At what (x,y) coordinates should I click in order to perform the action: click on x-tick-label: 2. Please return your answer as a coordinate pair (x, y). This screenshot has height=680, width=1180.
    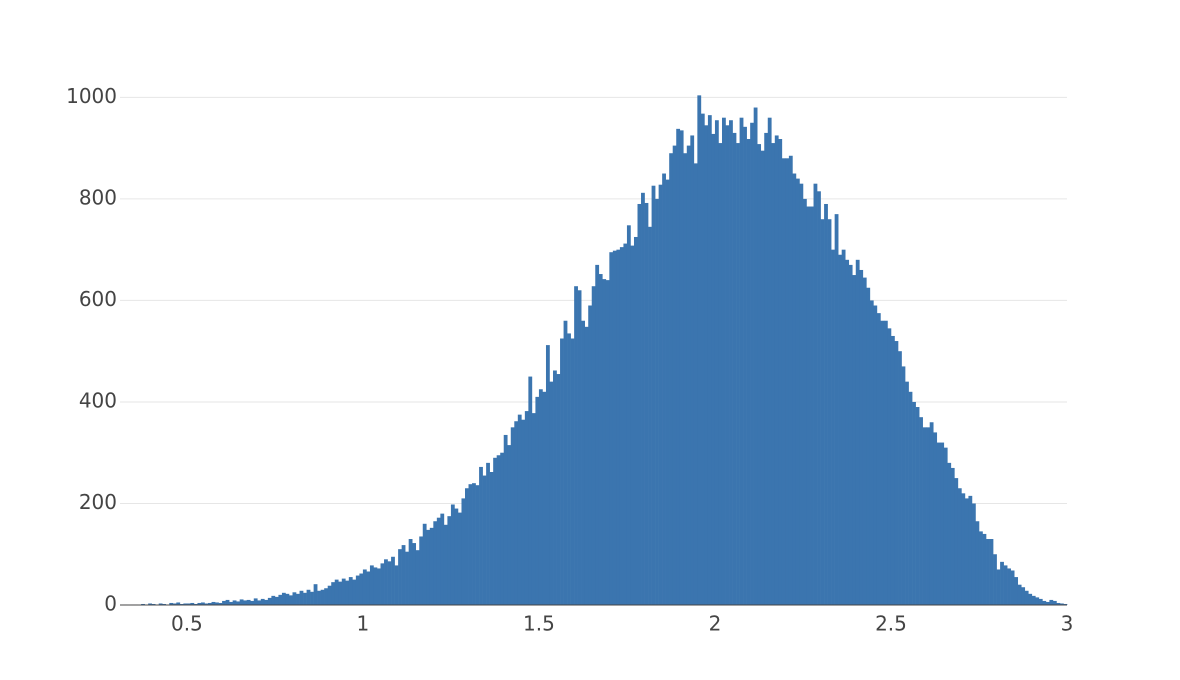
    Looking at the image, I should click on (715, 624).